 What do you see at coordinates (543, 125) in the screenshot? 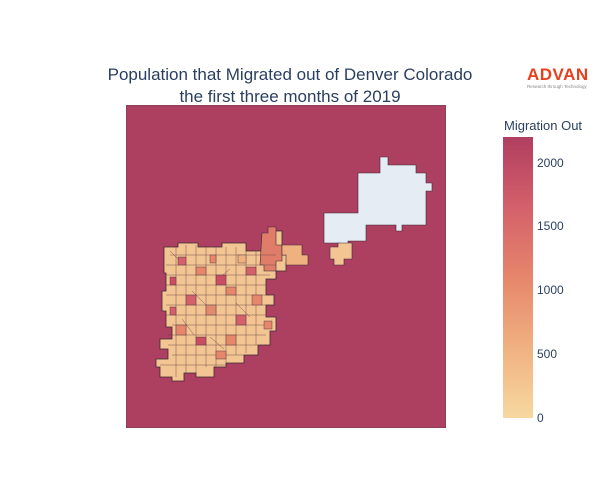
I see `colorbar-title: Migration Out` at bounding box center [543, 125].